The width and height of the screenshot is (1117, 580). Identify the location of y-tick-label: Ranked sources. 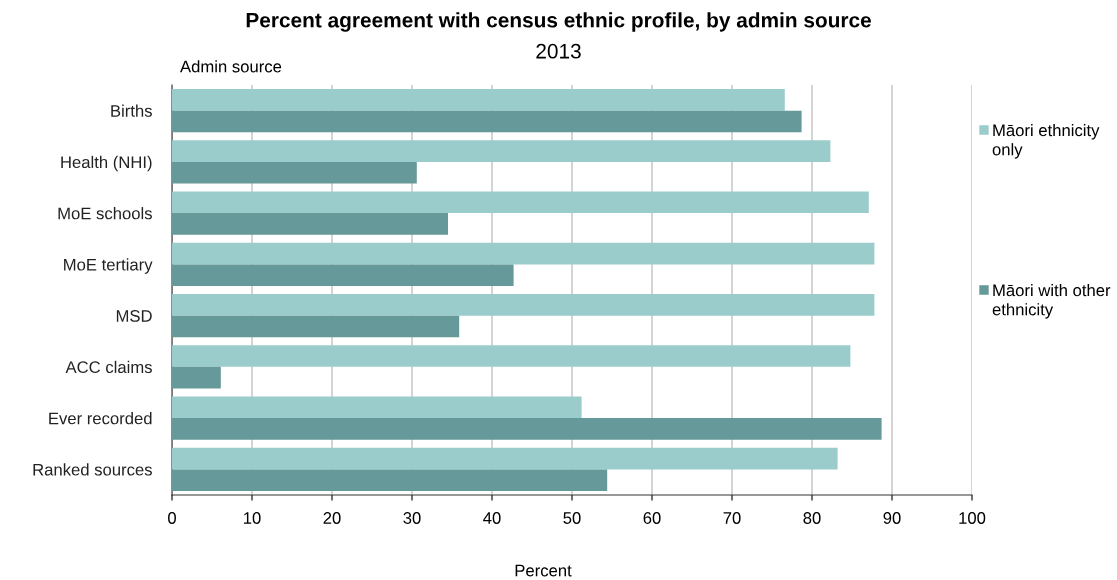
(92, 469).